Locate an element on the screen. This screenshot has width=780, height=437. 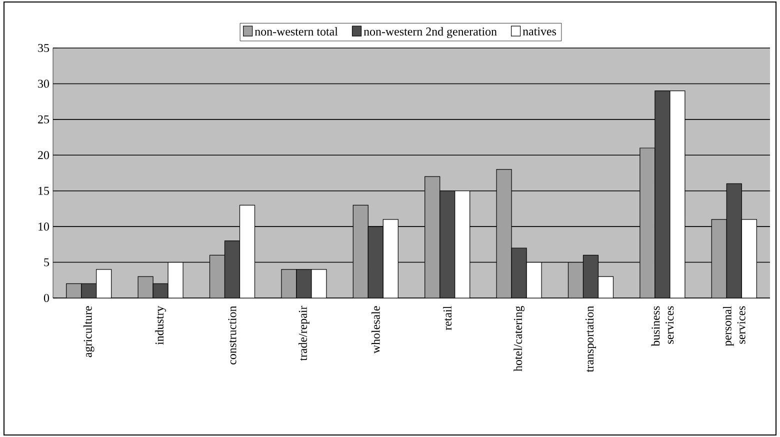
y-tick-label: 30 is located at coordinates (44, 84).